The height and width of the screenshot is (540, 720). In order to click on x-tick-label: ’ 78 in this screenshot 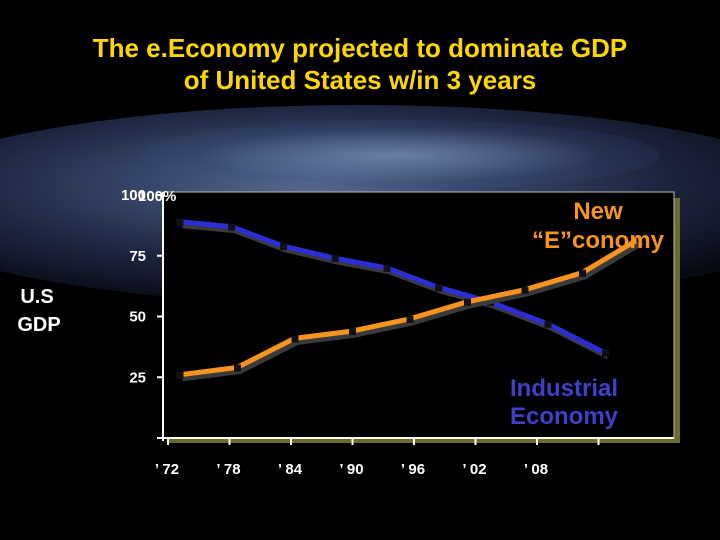, I will do `click(228, 469)`.